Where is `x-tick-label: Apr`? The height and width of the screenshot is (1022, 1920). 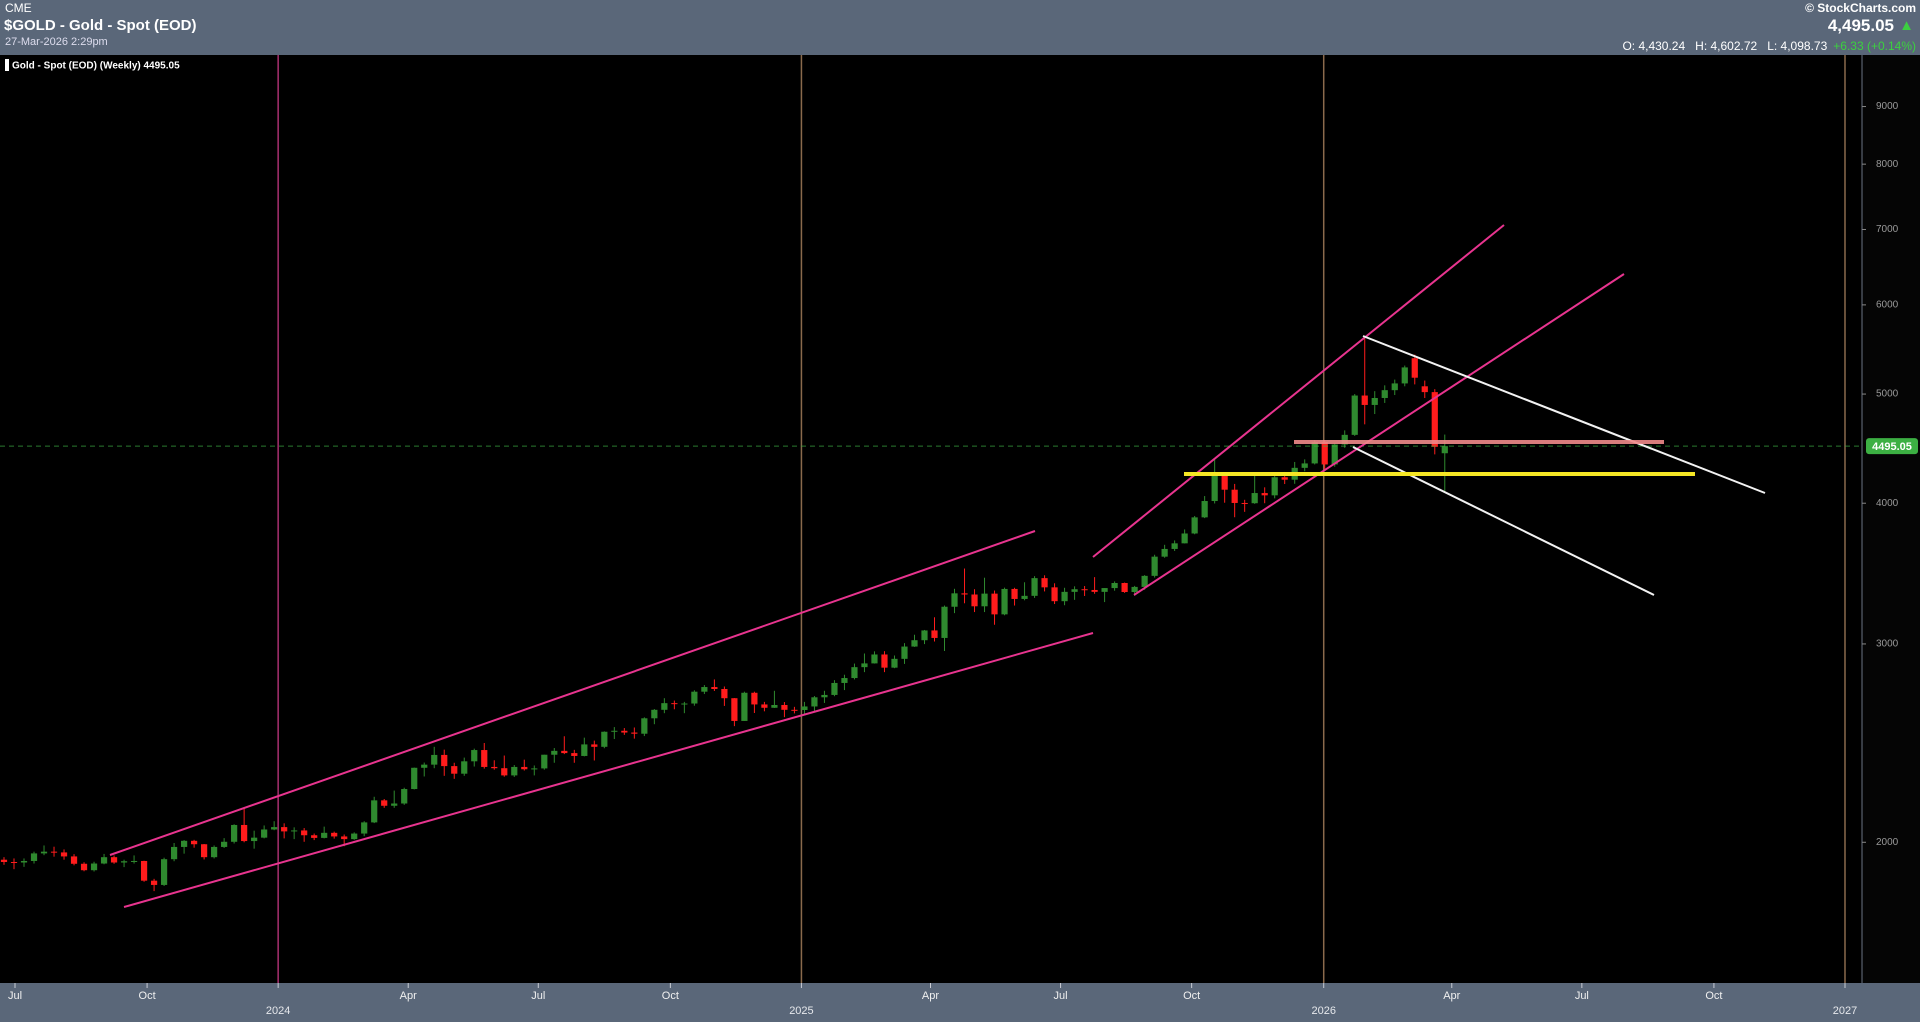
x-tick-label: Apr is located at coordinates (930, 996).